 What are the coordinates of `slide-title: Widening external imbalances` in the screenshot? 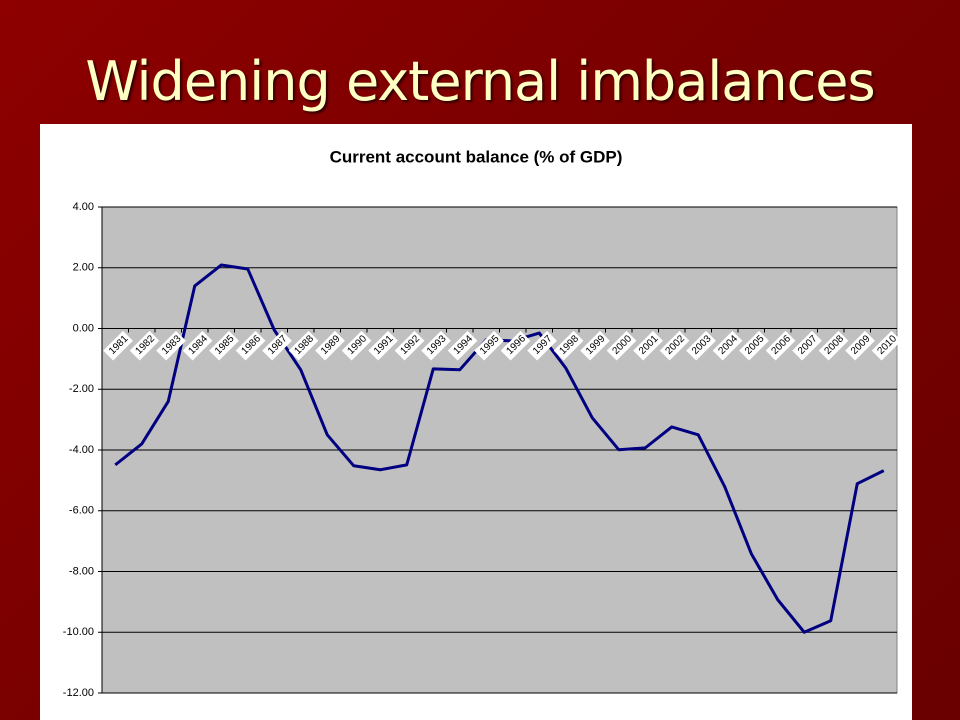 It's located at (480, 81).